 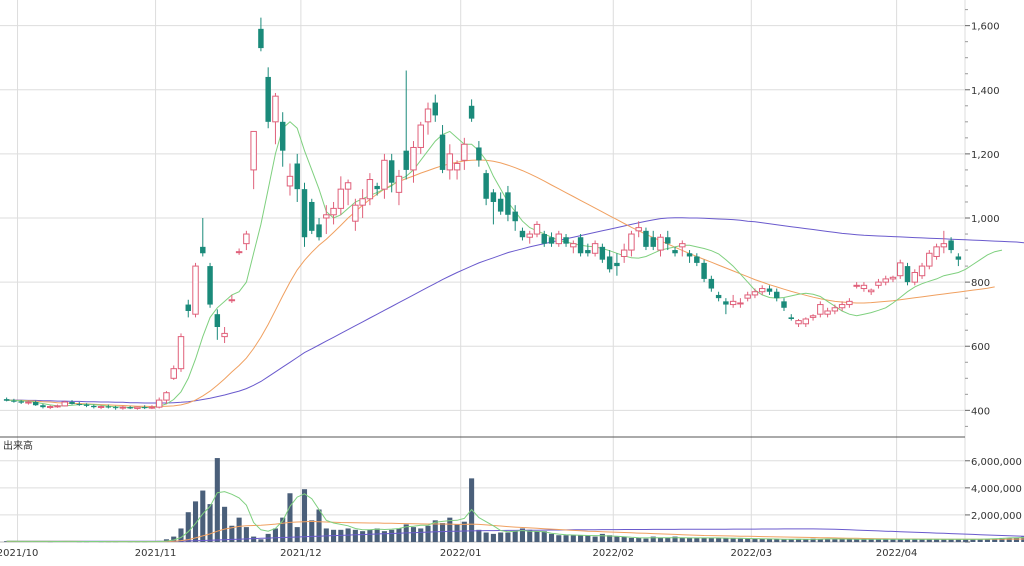 What do you see at coordinates (19, 553) in the screenshot?
I see `month-label: 2021/10` at bounding box center [19, 553].